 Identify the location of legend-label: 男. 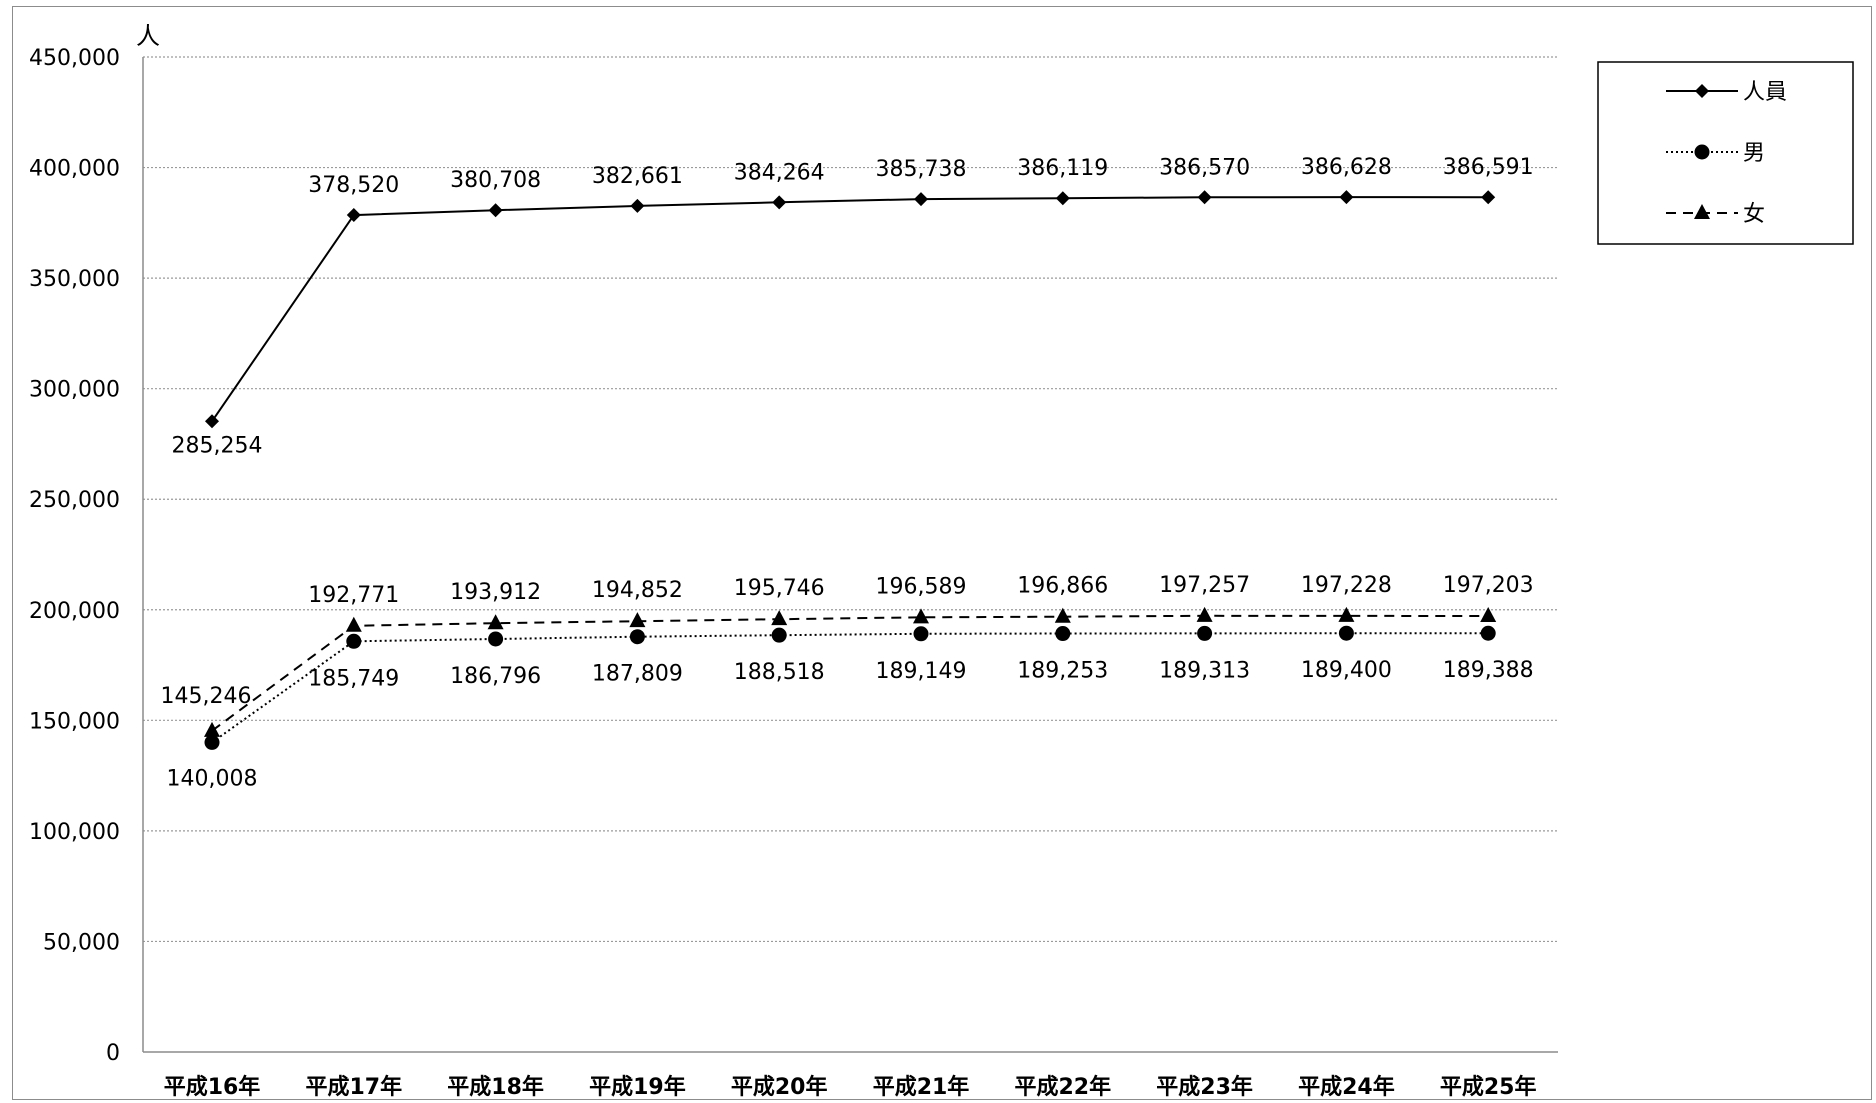
(1754, 153).